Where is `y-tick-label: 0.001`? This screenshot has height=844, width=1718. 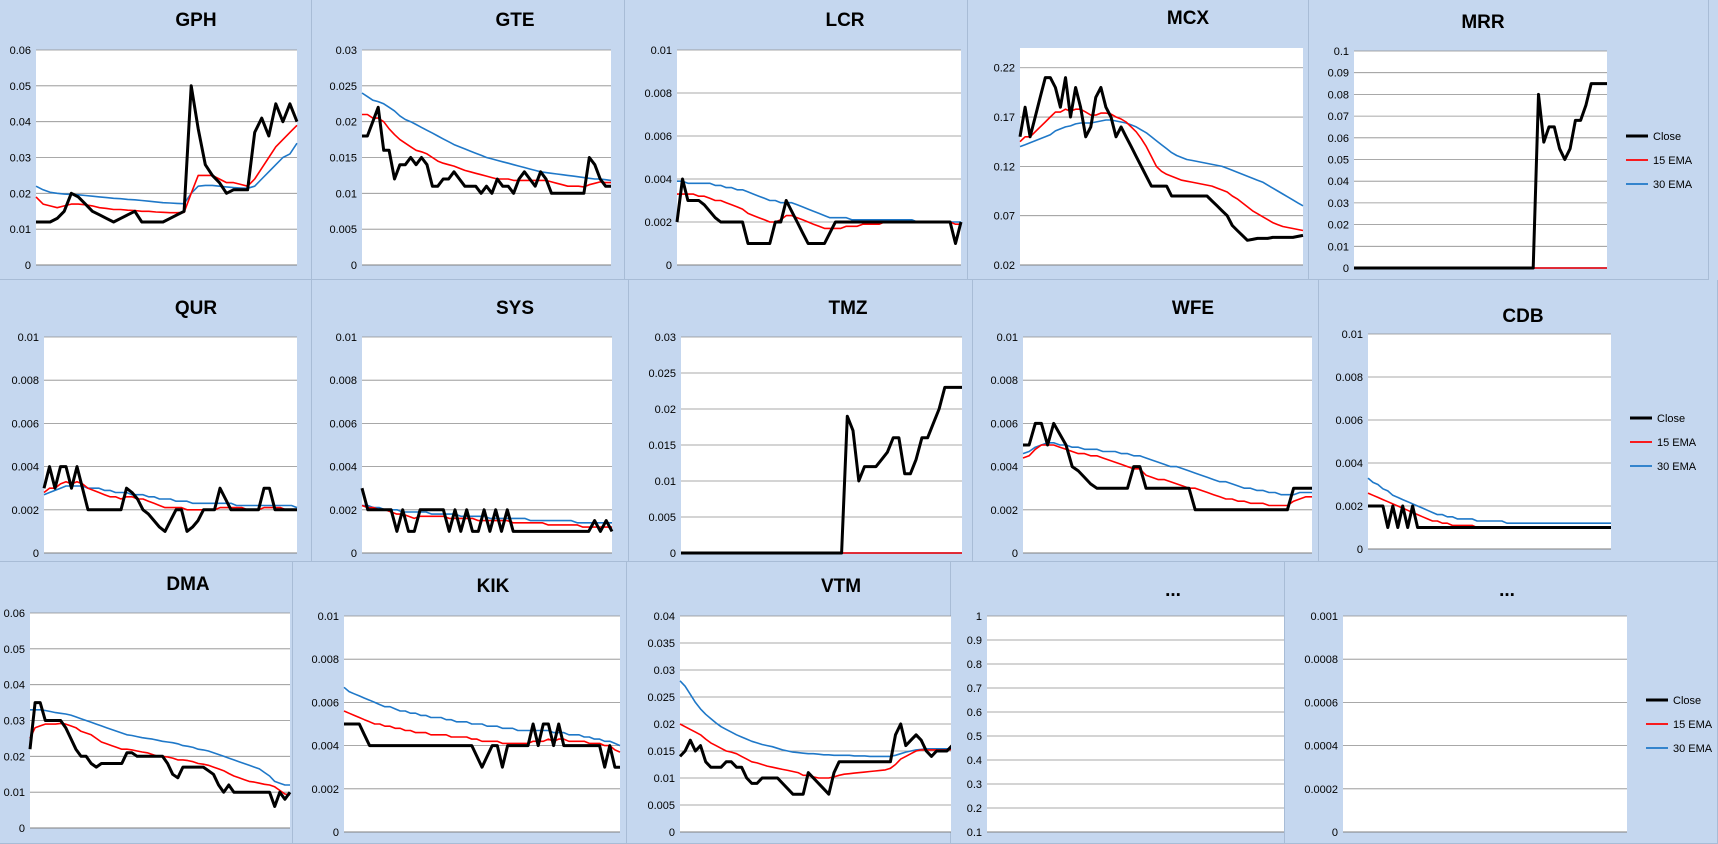 y-tick-label: 0.001 is located at coordinates (1324, 617).